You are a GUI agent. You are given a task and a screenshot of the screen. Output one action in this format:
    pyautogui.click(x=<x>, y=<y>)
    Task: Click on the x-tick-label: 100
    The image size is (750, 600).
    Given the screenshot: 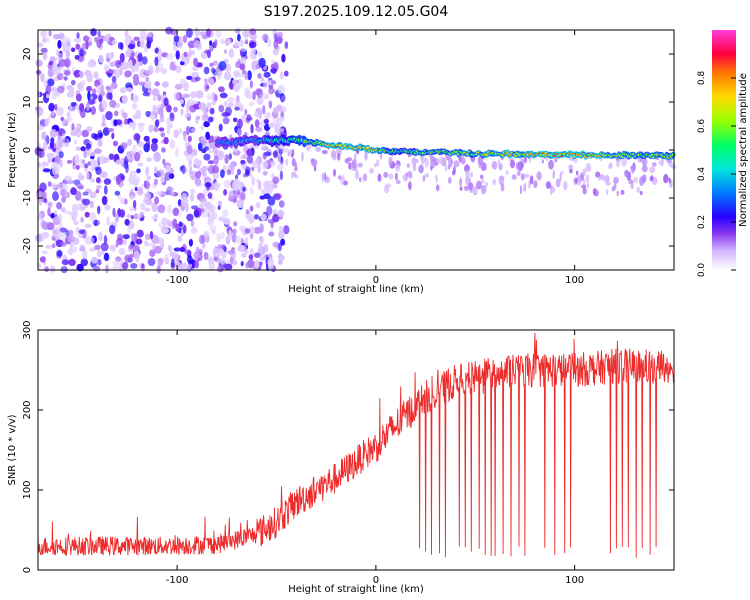 What is the action you would take?
    pyautogui.click(x=574, y=580)
    